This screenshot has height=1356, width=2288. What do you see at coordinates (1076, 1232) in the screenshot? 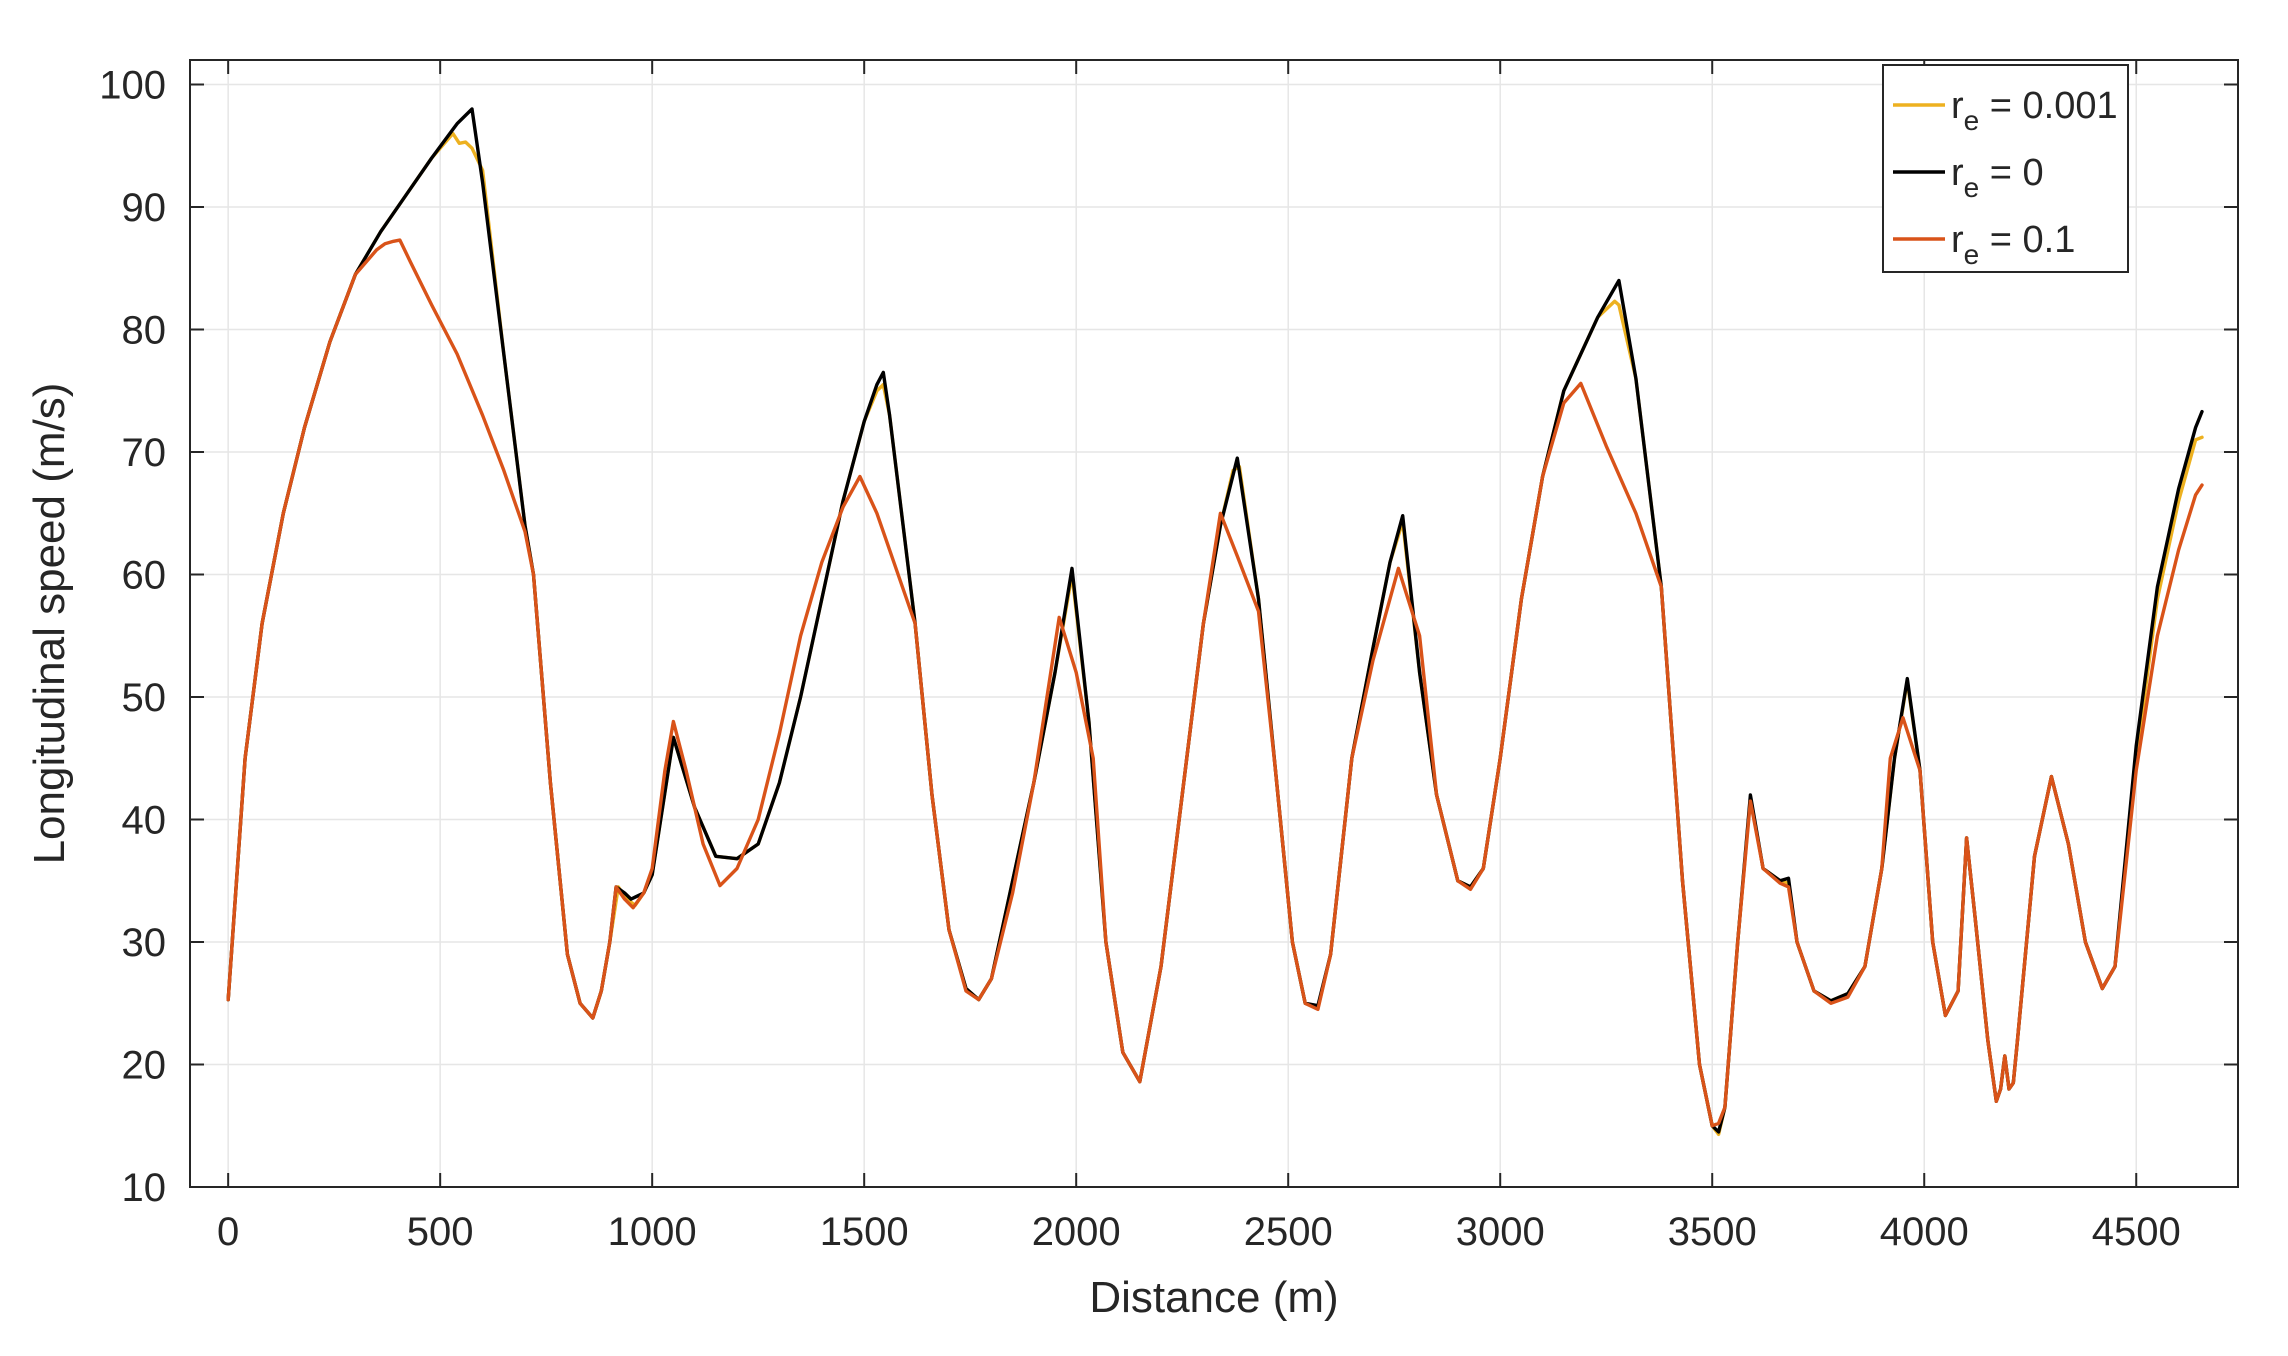
I see `x-tick-label: 2000` at bounding box center [1076, 1232].